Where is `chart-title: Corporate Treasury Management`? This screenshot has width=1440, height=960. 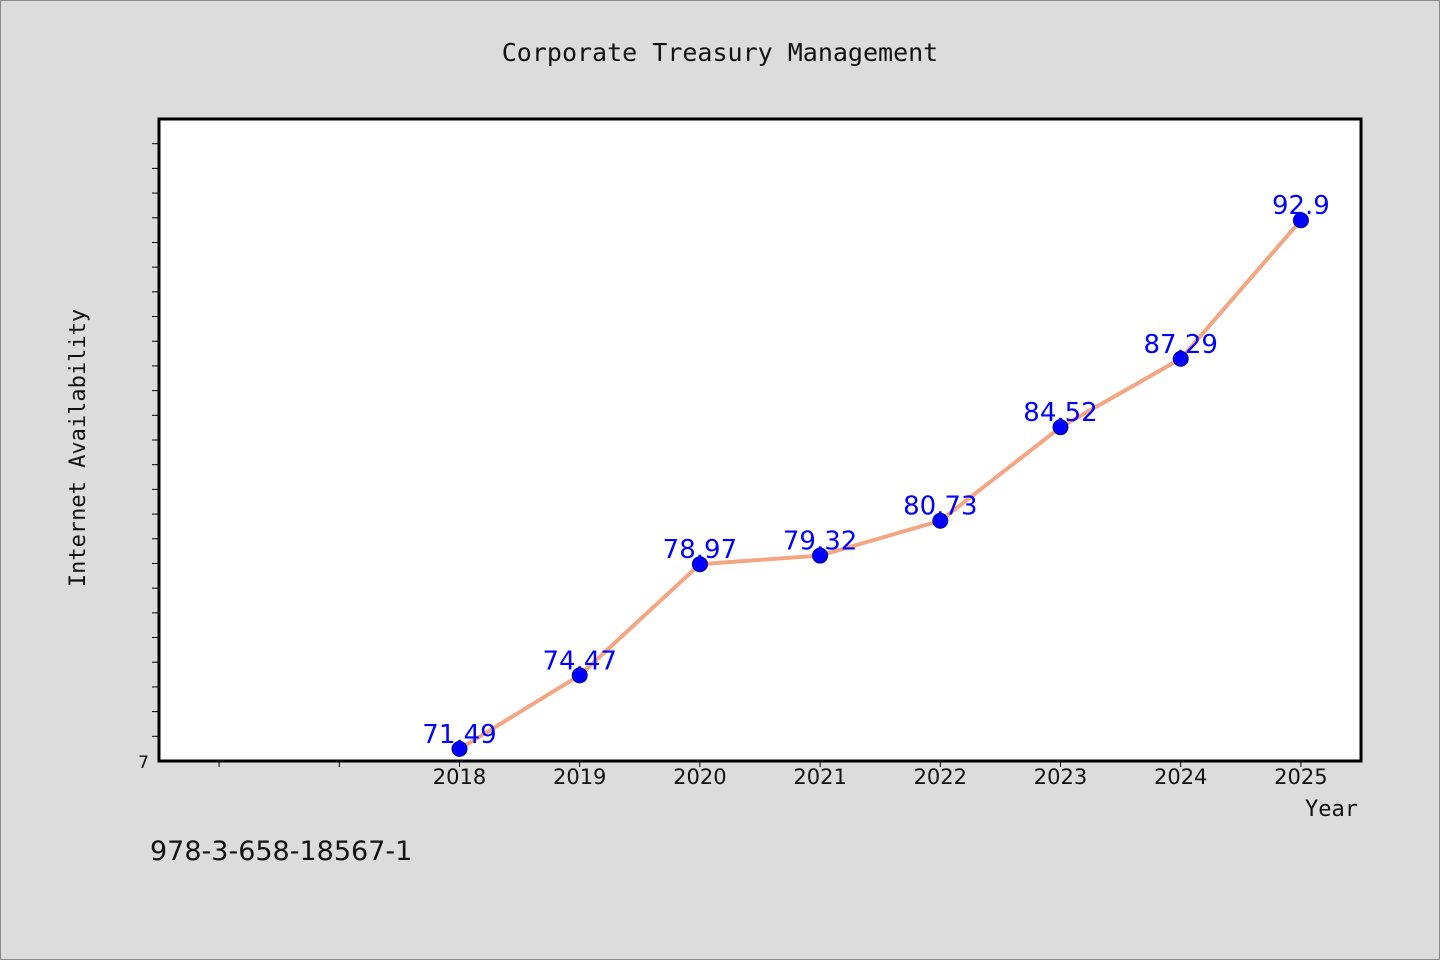 chart-title: Corporate Treasury Management is located at coordinates (720, 52).